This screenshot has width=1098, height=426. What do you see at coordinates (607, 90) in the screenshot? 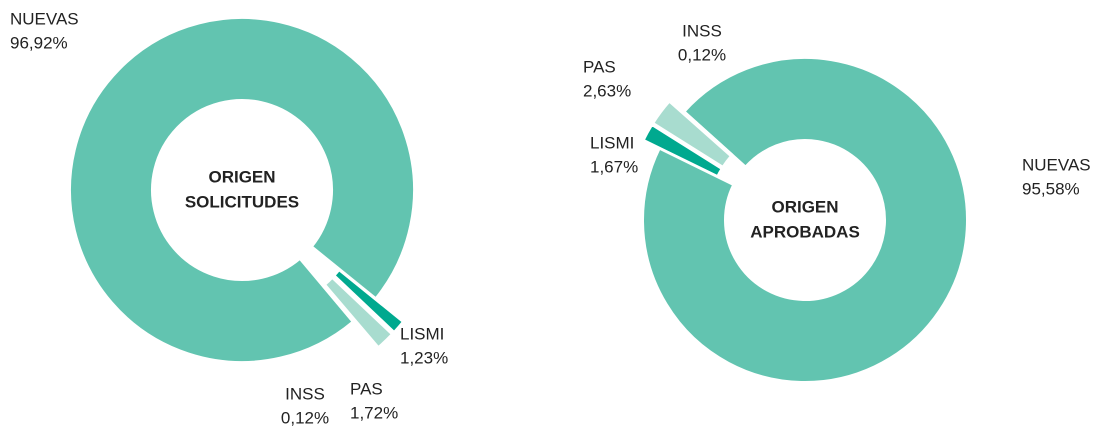
I see `slice-value-label: 2,63%` at bounding box center [607, 90].